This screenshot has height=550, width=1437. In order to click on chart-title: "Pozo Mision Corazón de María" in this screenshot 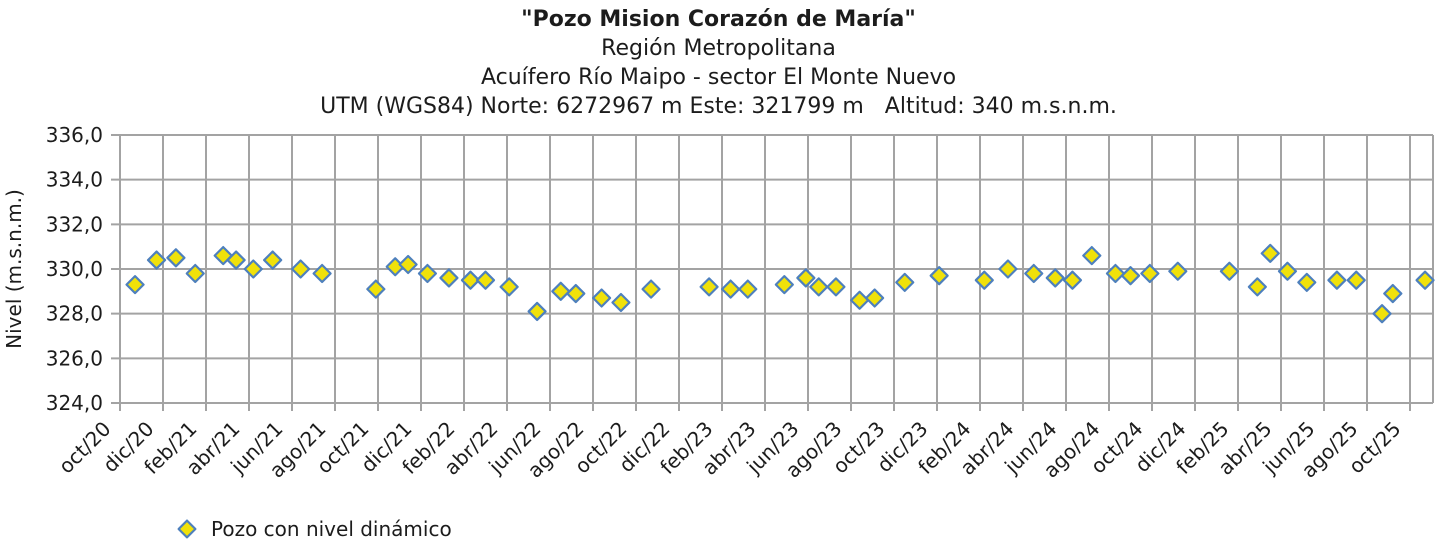, I will do `click(718, 19)`.